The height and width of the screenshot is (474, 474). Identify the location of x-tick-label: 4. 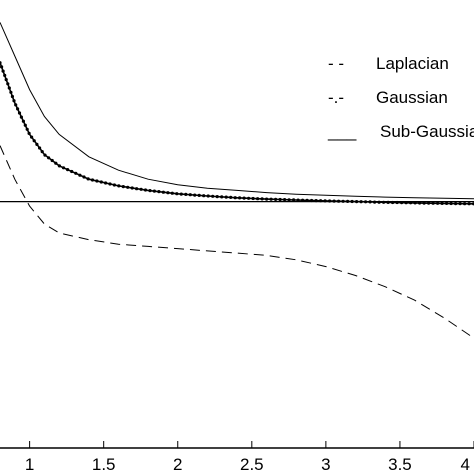
(465, 464).